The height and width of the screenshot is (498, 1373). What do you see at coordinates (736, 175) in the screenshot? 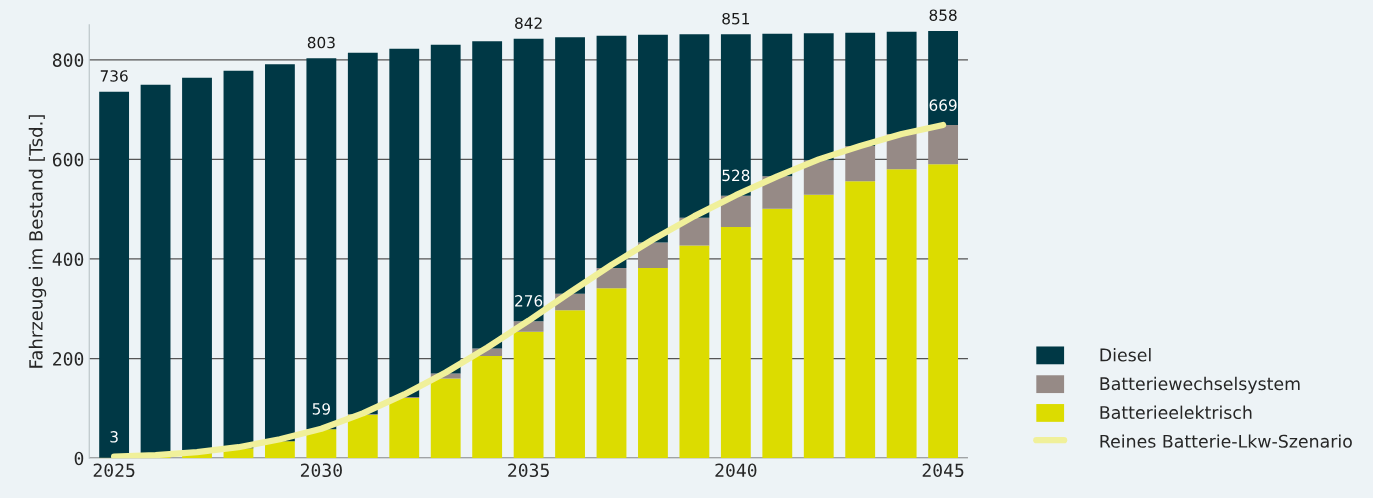
I see `data-label: 528` at bounding box center [736, 175].